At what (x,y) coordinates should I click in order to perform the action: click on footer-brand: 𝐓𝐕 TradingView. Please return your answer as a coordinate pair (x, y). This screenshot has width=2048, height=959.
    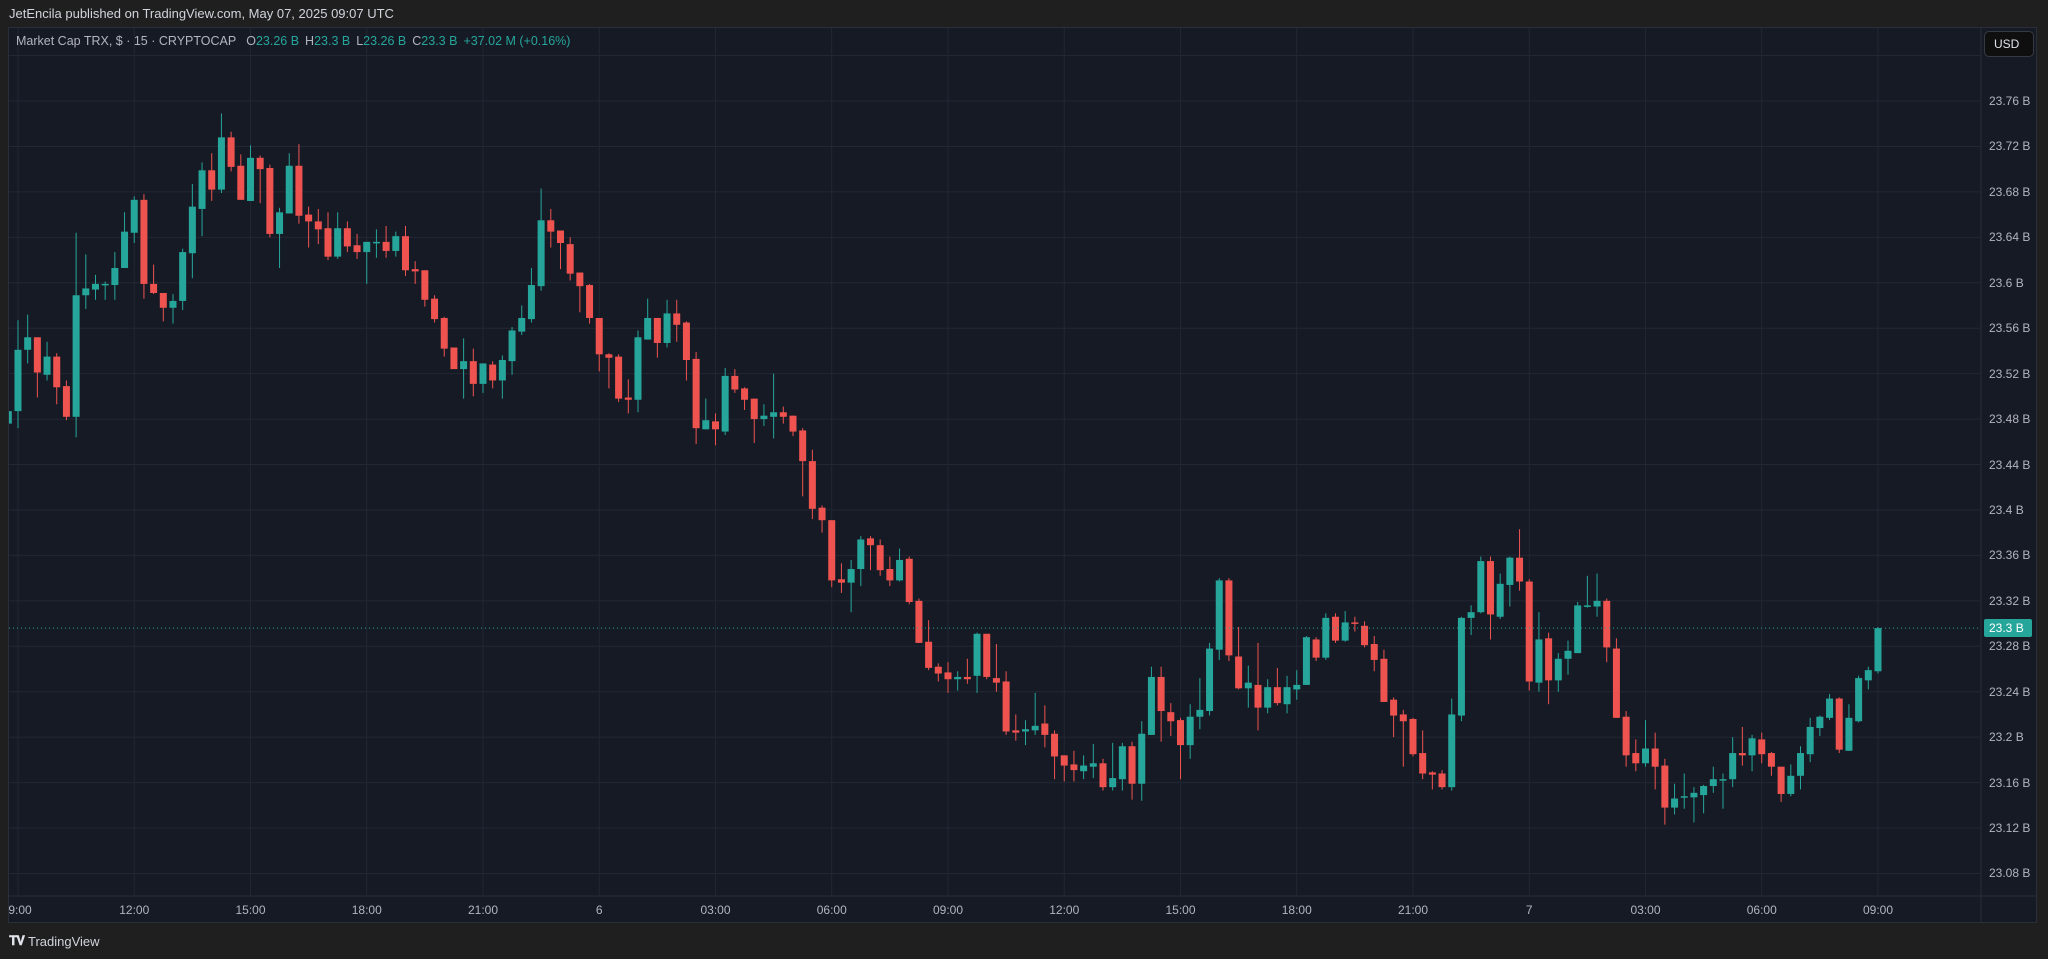
    Looking at the image, I should click on (54, 941).